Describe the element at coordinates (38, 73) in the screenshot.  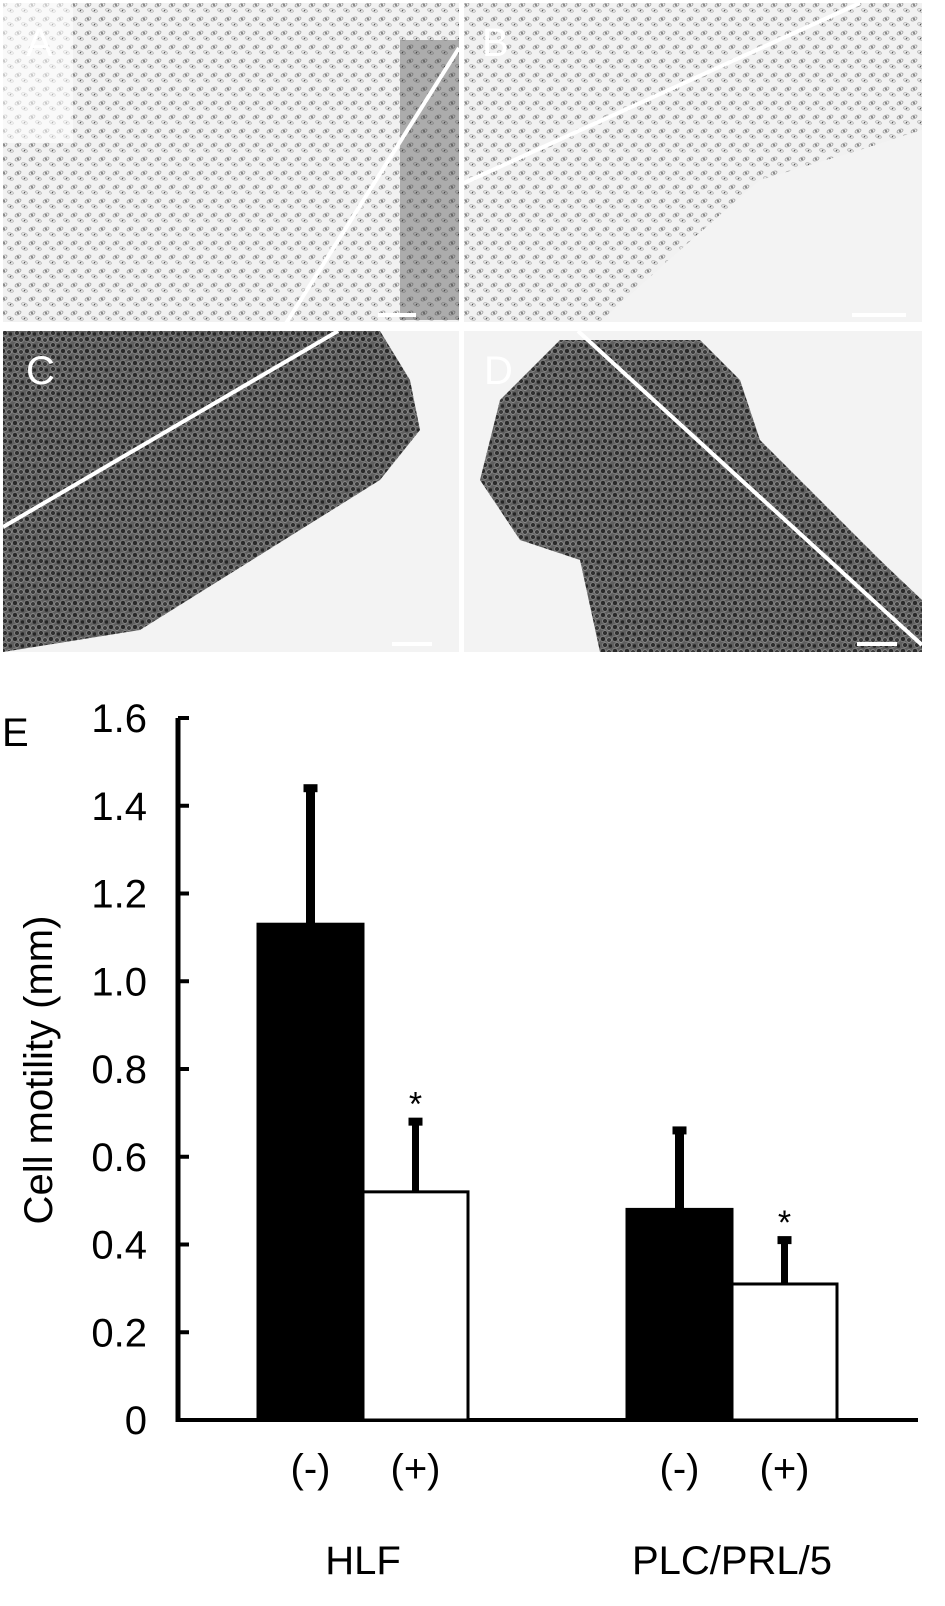
I see `panel-a-clear-area` at that location.